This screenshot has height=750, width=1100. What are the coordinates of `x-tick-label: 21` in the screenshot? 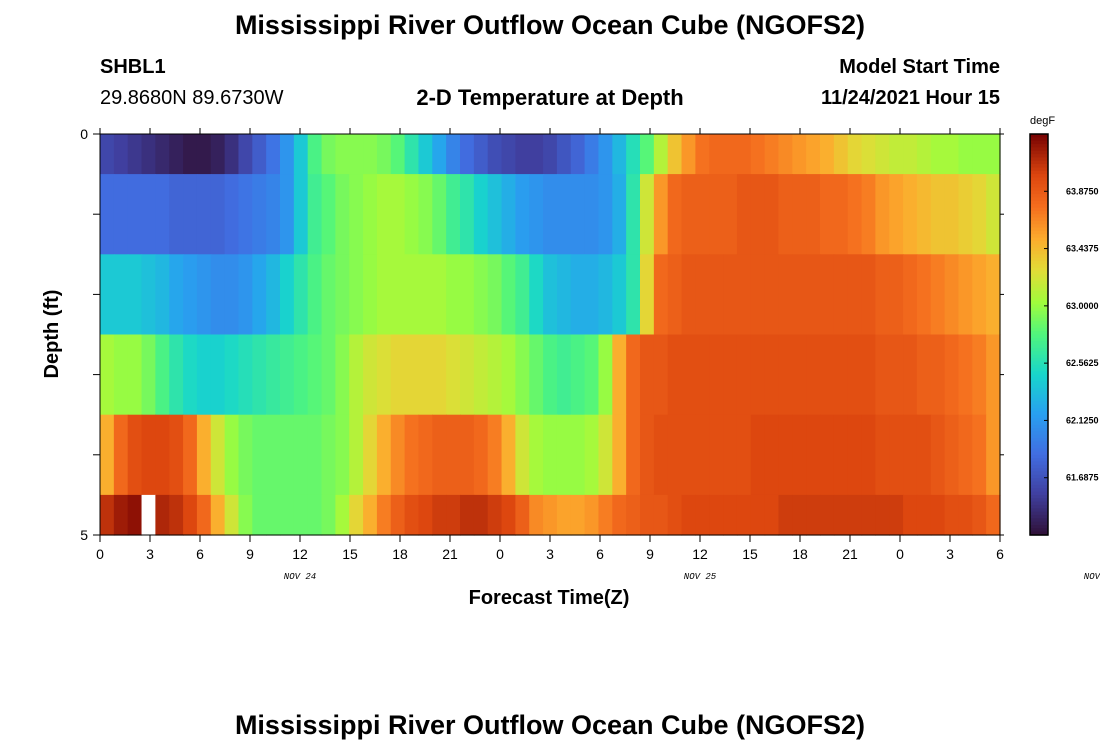 It's located at (450, 554).